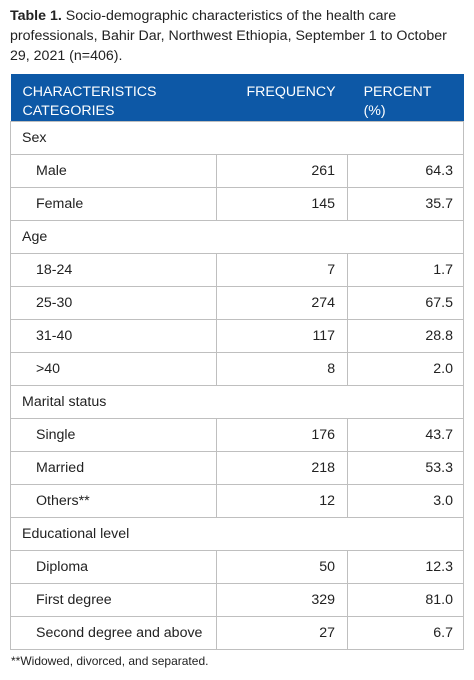  I want to click on percent-cell: 12.3, so click(405, 567).